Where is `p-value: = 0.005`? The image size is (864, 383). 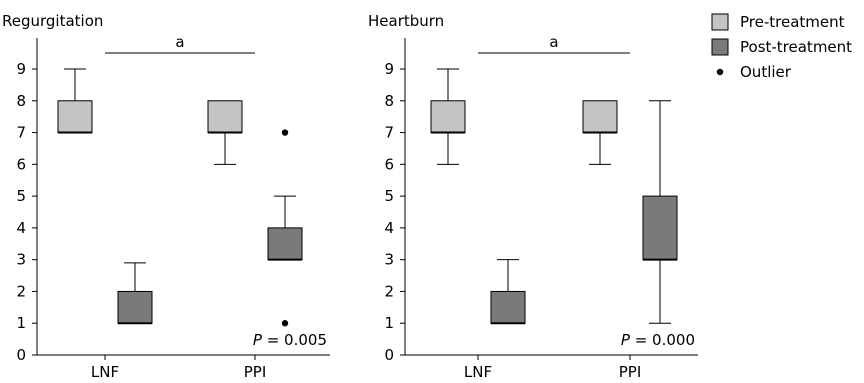 p-value: = 0.005 is located at coordinates (297, 340).